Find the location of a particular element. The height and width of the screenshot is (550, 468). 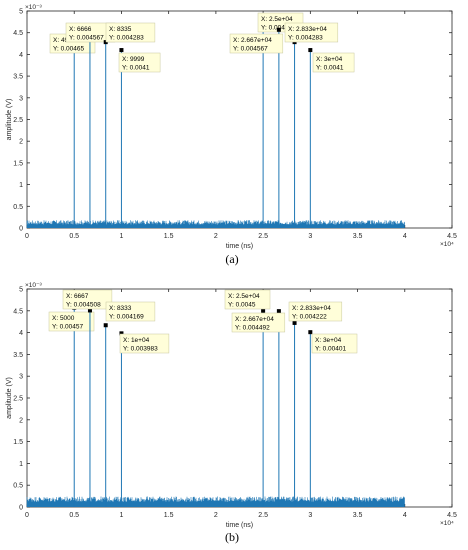

datatip-y-label: Y: 0.004492 is located at coordinates (252, 328).